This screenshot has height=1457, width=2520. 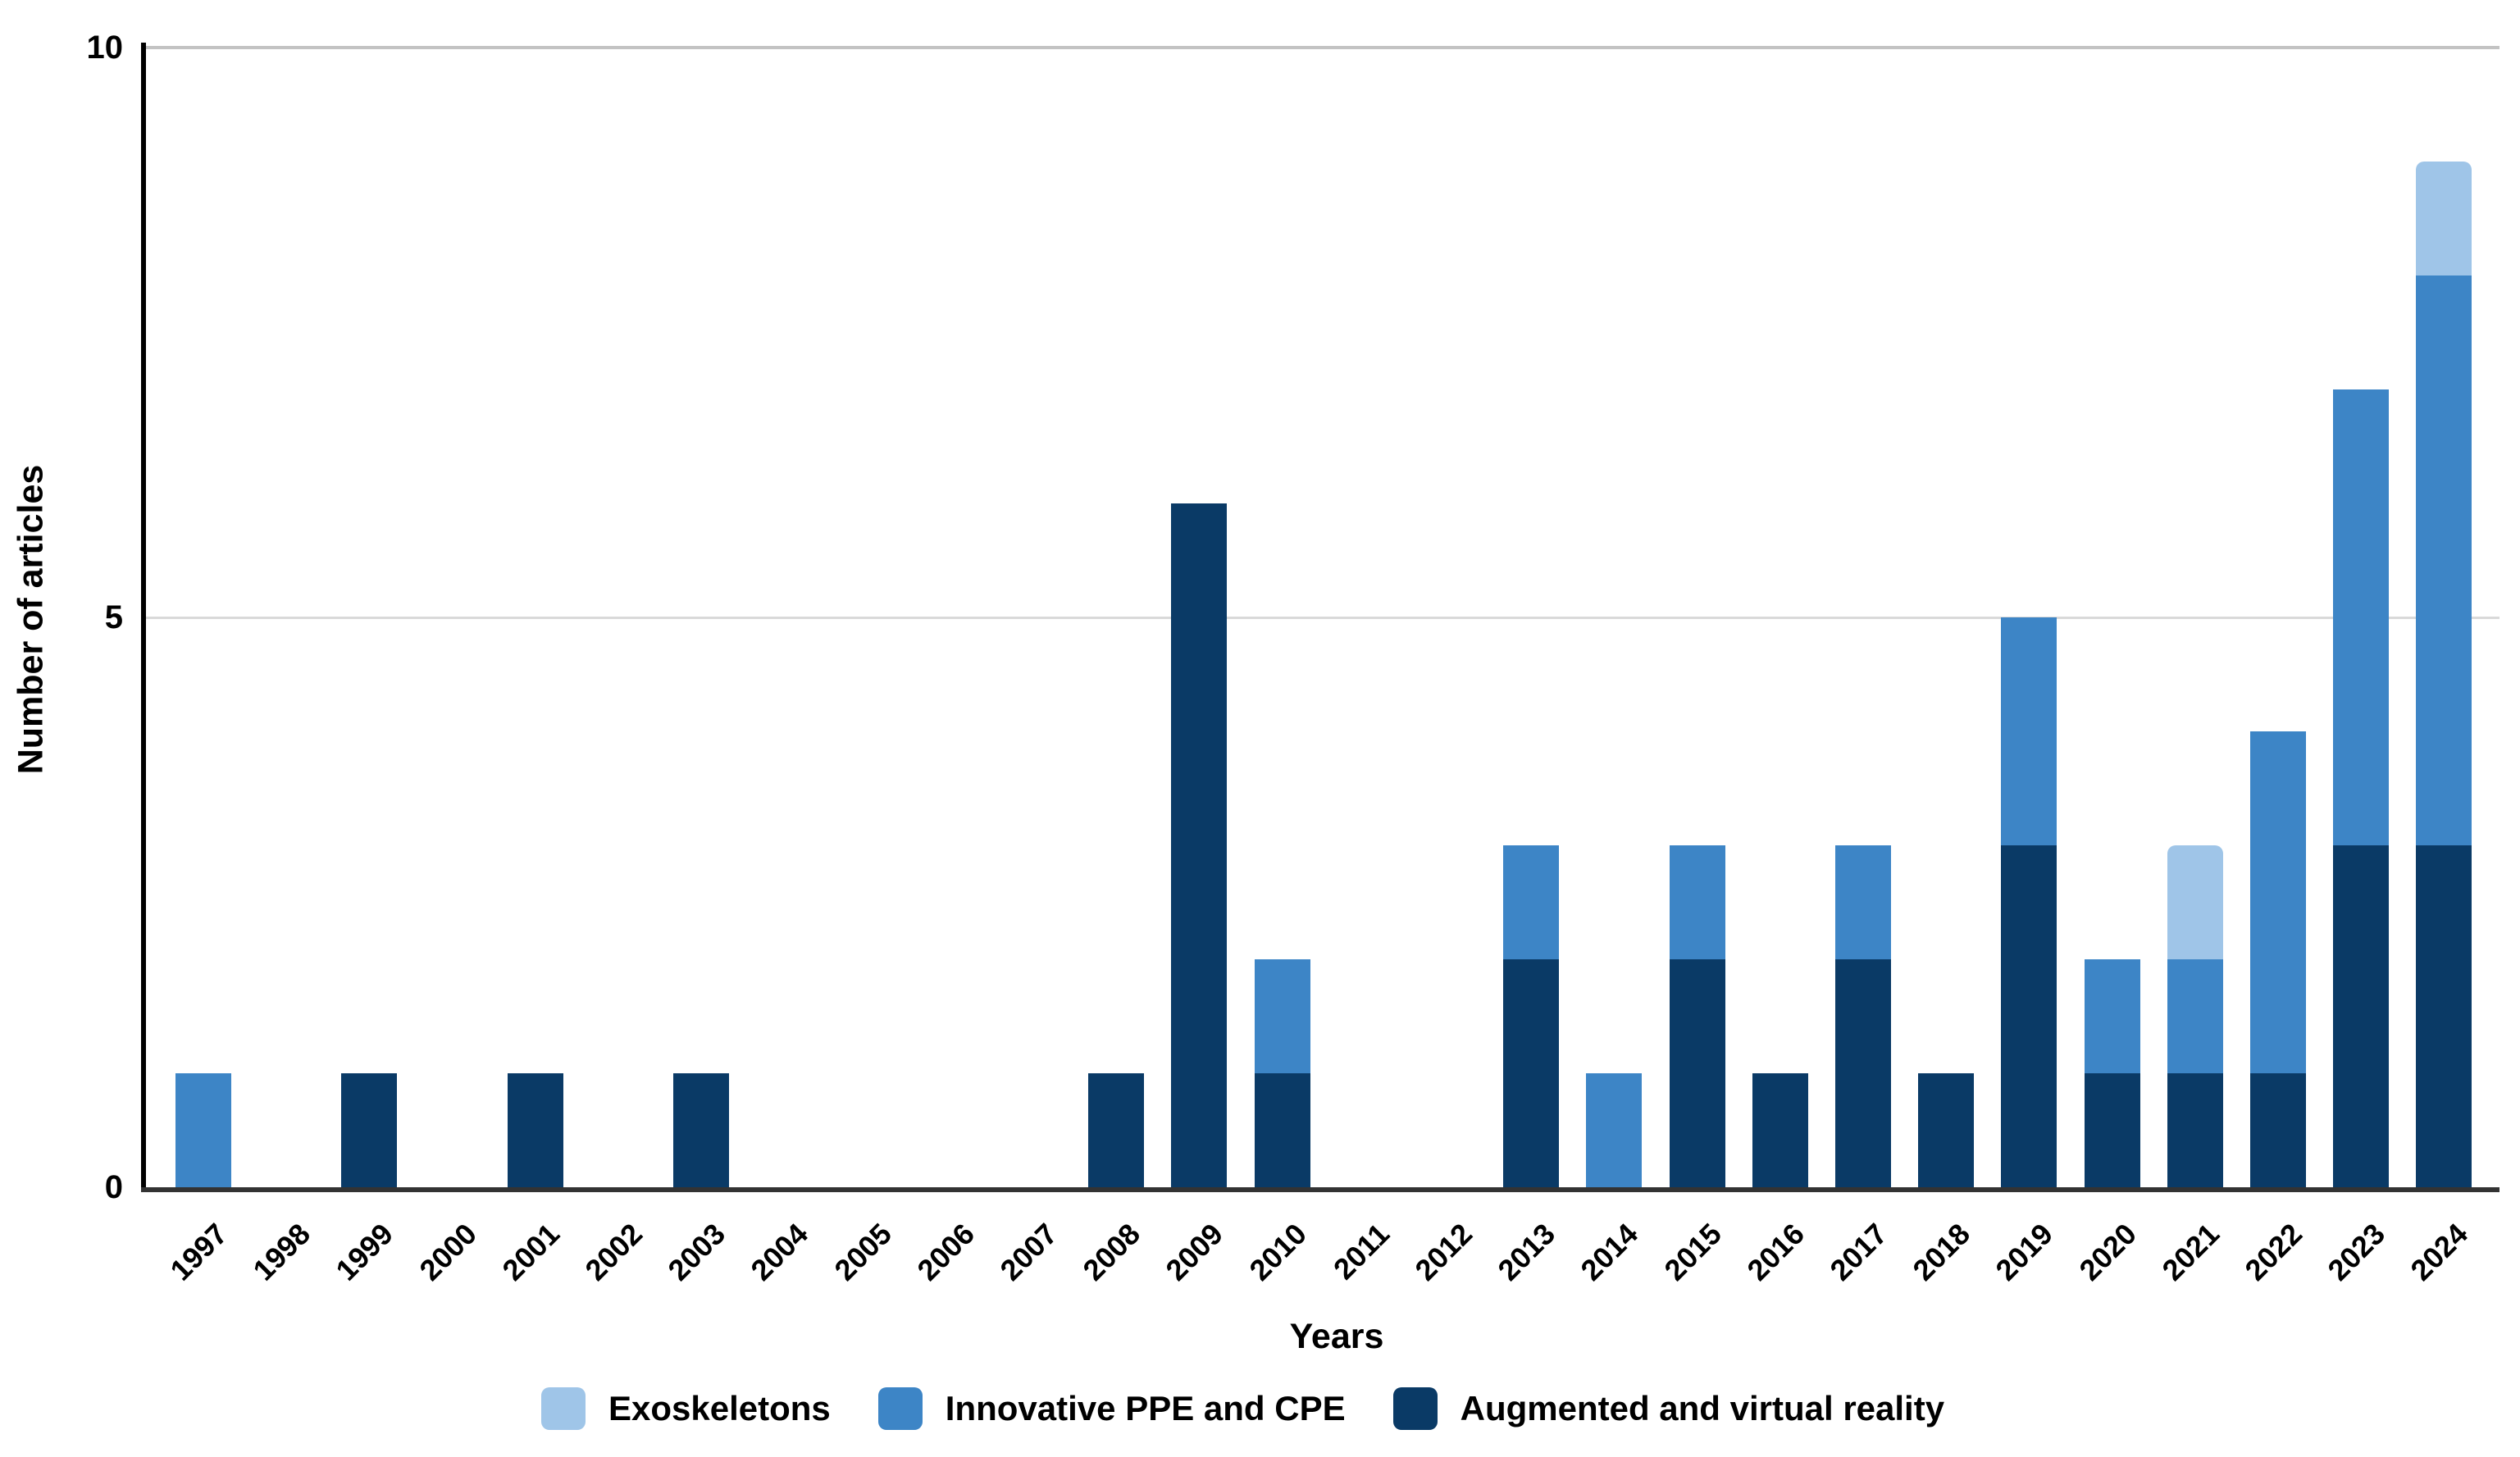 I want to click on legend-item-innovative-ppe-and-cpe: Innovative PPE and CPE, so click(x=1111, y=1408).